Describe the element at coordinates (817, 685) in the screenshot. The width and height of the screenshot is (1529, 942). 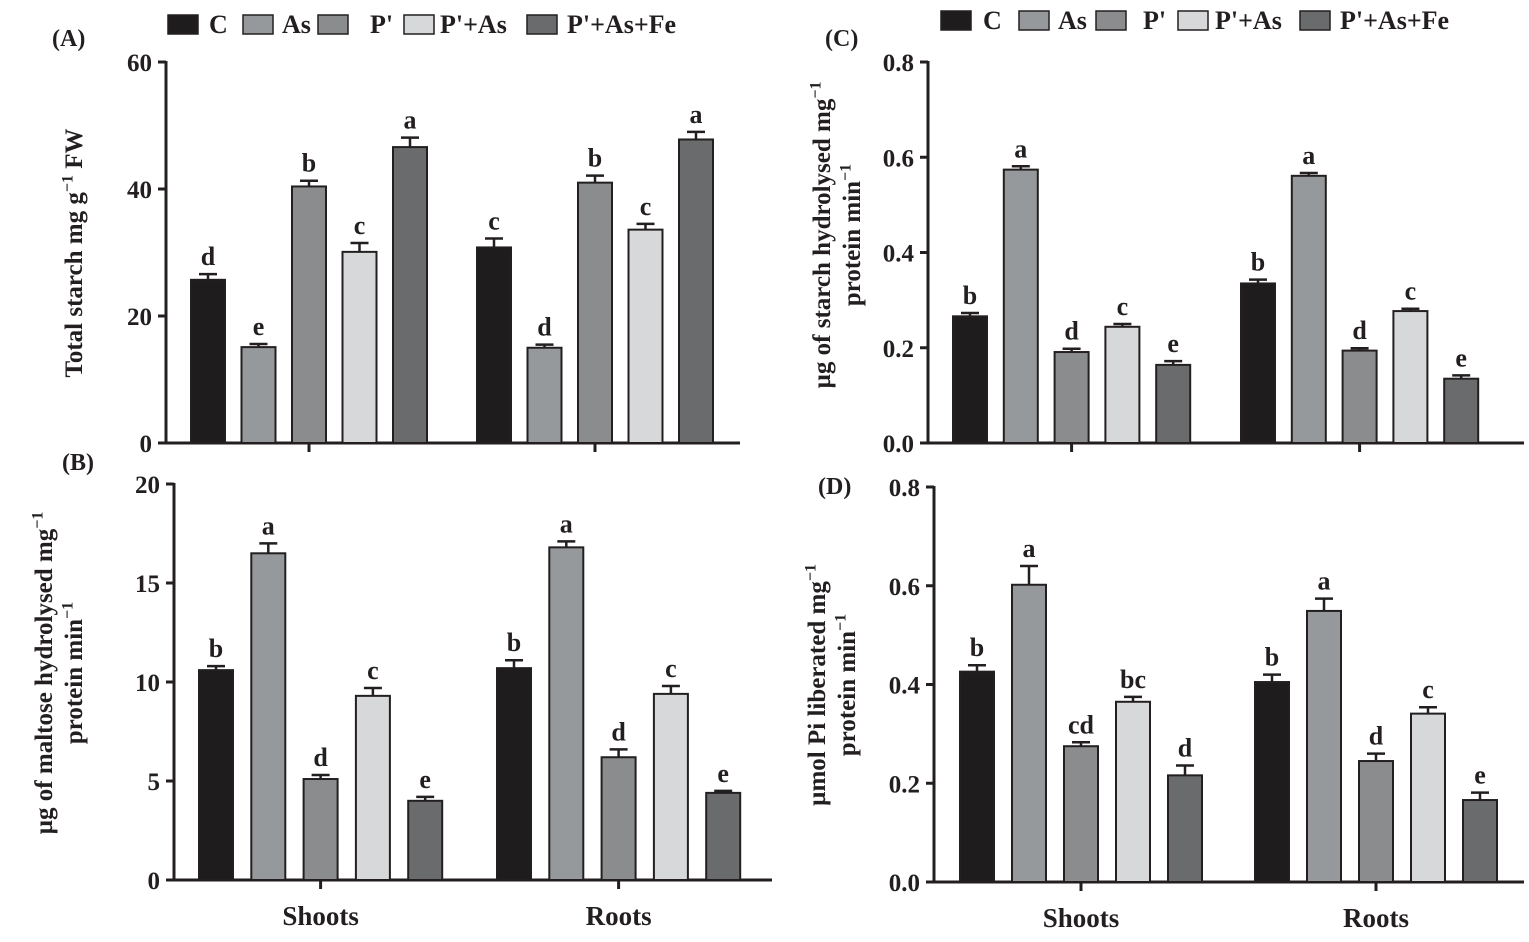
I see `y-axis-label: µmol Pi liberated mg−1​` at that location.